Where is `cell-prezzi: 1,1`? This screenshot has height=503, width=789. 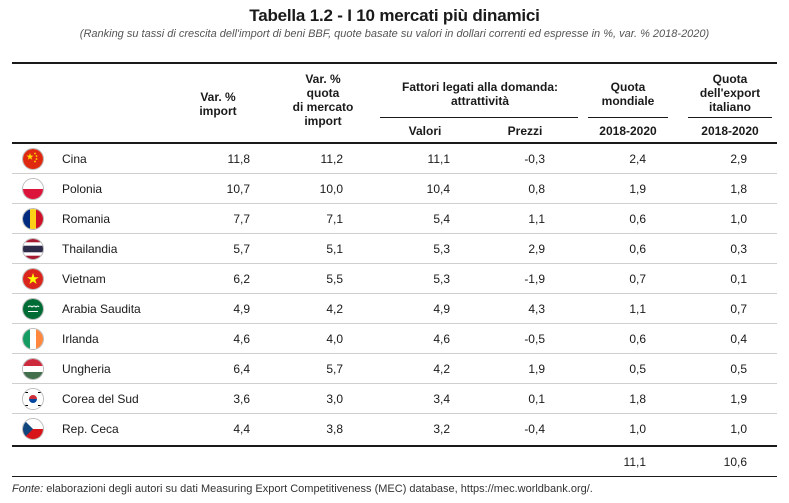
cell-prezzi: 1,1 is located at coordinates (536, 219).